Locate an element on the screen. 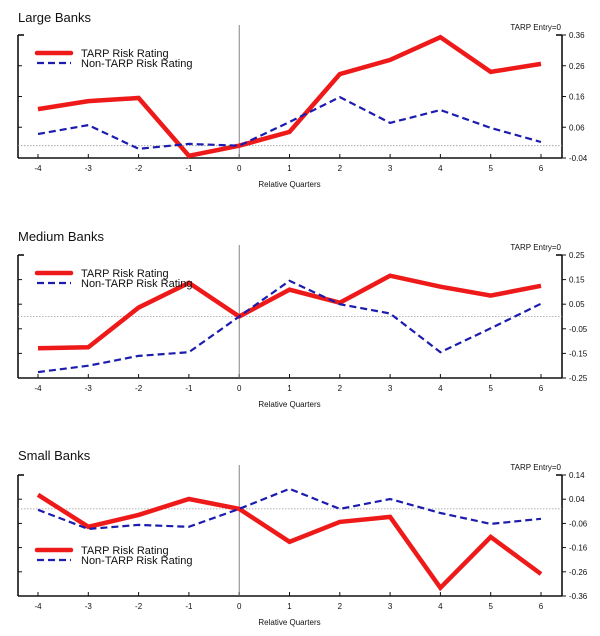  y-tick-label: -0.16 is located at coordinates (578, 548).